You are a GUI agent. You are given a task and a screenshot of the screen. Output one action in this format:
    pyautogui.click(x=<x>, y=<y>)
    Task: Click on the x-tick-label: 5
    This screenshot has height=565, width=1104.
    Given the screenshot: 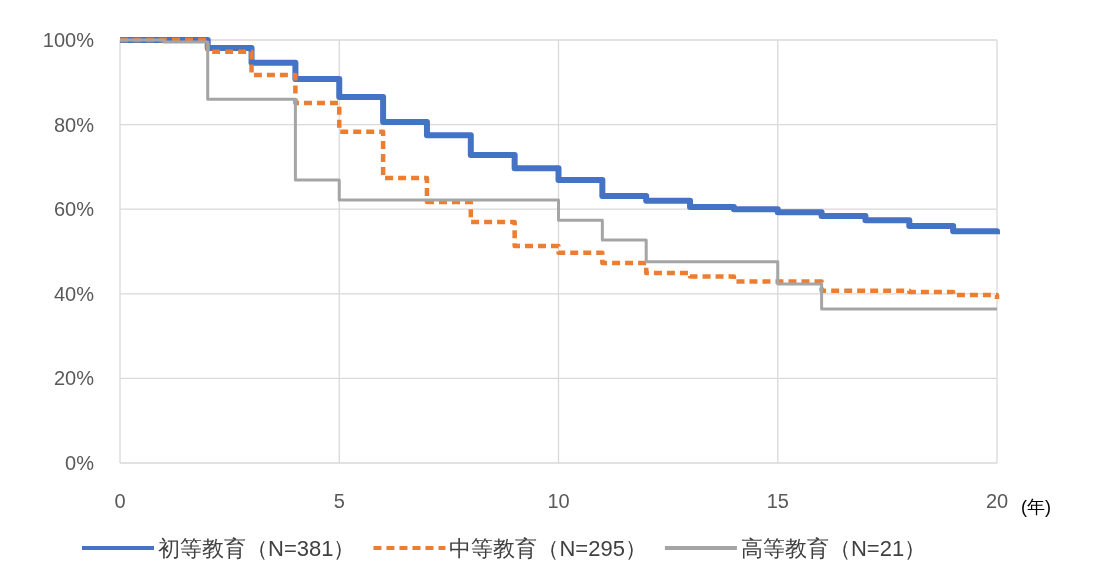 What is the action you would take?
    pyautogui.click(x=339, y=501)
    